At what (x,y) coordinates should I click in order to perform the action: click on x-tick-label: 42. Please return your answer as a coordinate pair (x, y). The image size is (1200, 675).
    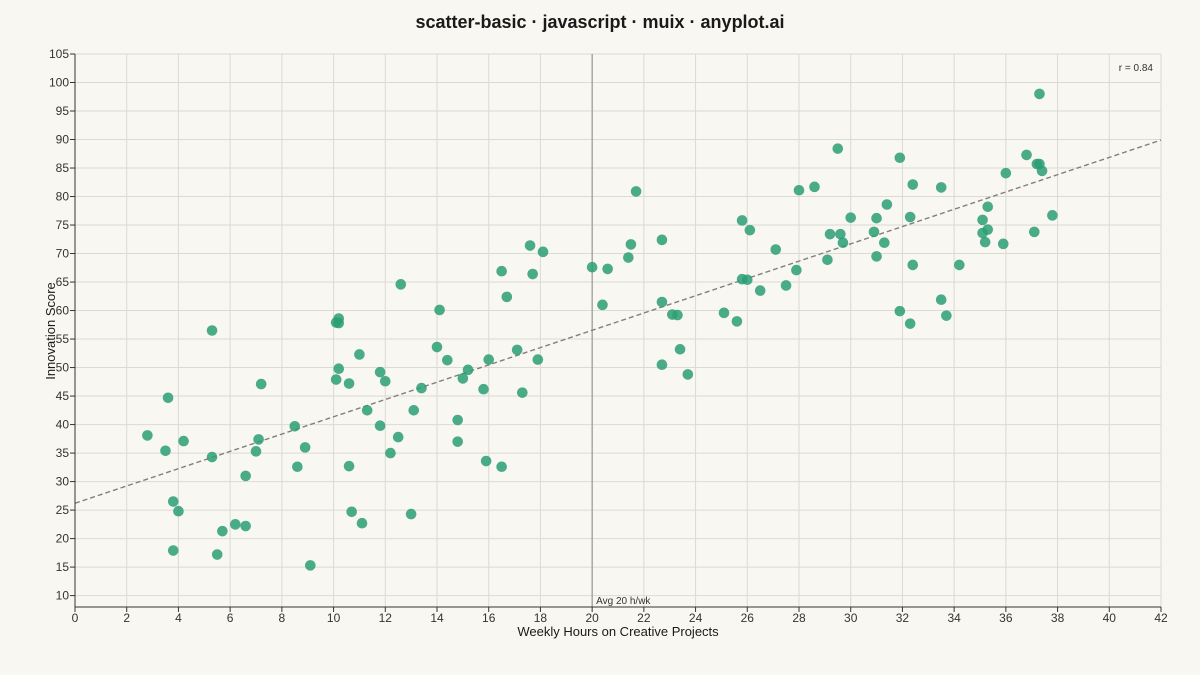
    Looking at the image, I should click on (1161, 618).